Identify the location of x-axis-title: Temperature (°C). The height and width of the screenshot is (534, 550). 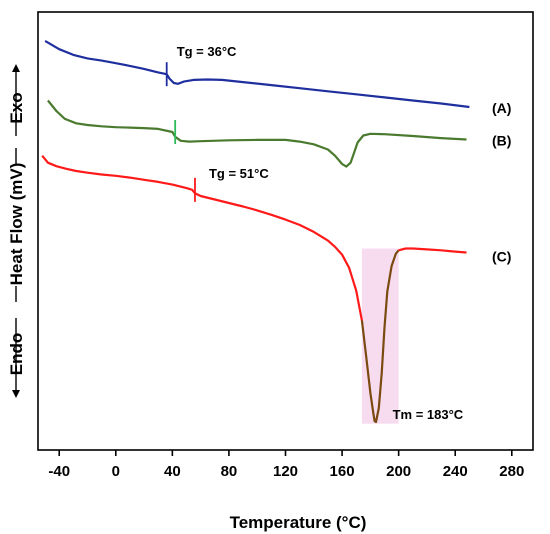
(298, 522).